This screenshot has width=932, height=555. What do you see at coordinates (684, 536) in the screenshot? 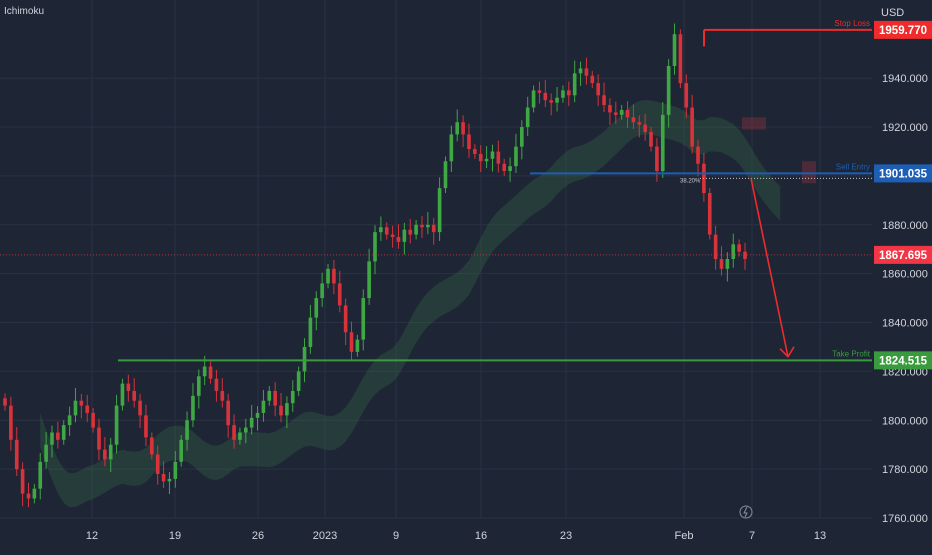
I see `x-tick-label: Feb` at bounding box center [684, 536].